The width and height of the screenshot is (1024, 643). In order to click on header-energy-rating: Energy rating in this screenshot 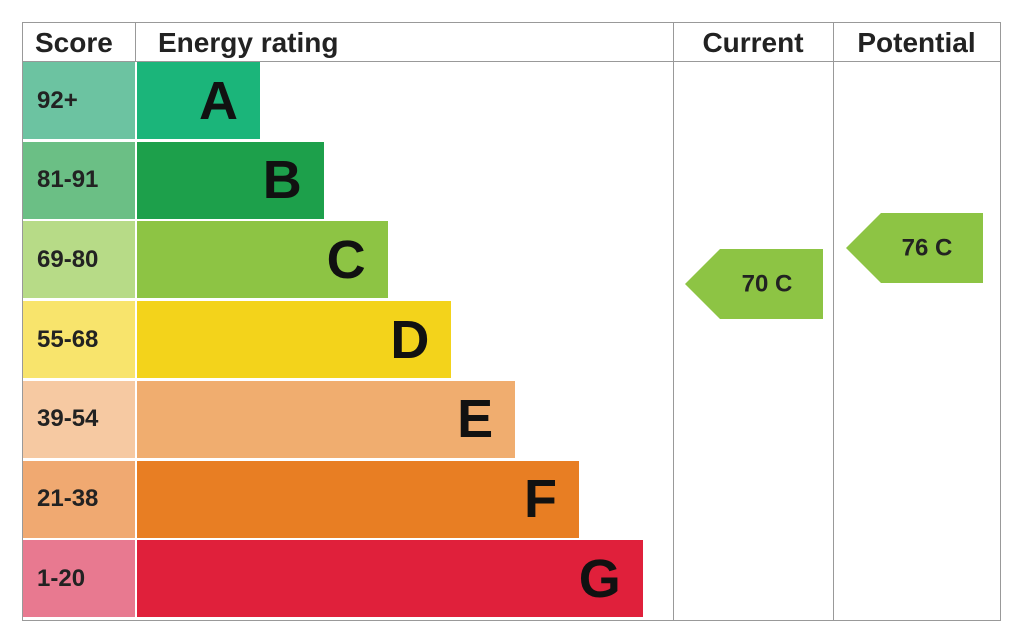, I will do `click(248, 42)`.